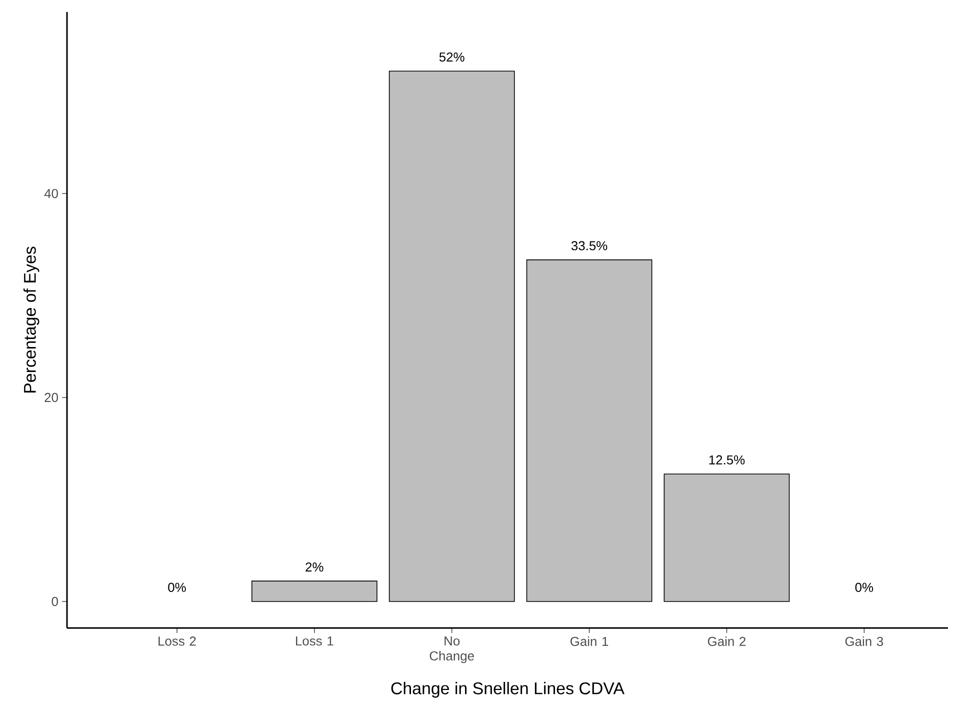  I want to click on x-tick-label: No Change, so click(452, 650).